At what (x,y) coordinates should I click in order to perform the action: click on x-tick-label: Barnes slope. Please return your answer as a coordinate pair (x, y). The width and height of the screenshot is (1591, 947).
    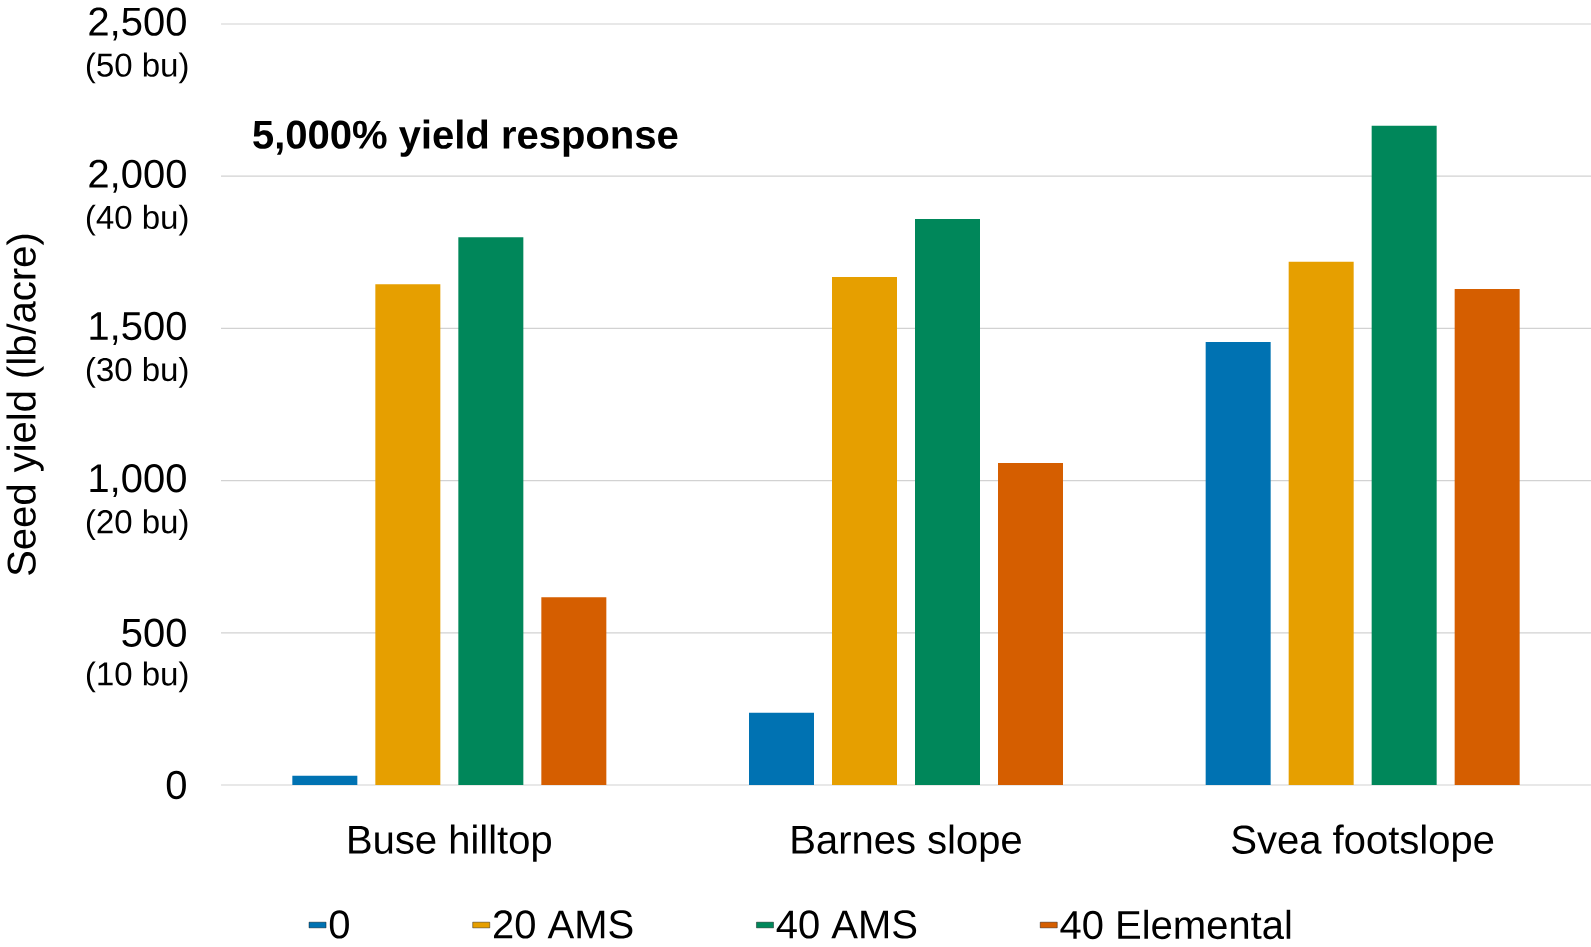
    Looking at the image, I should click on (906, 843).